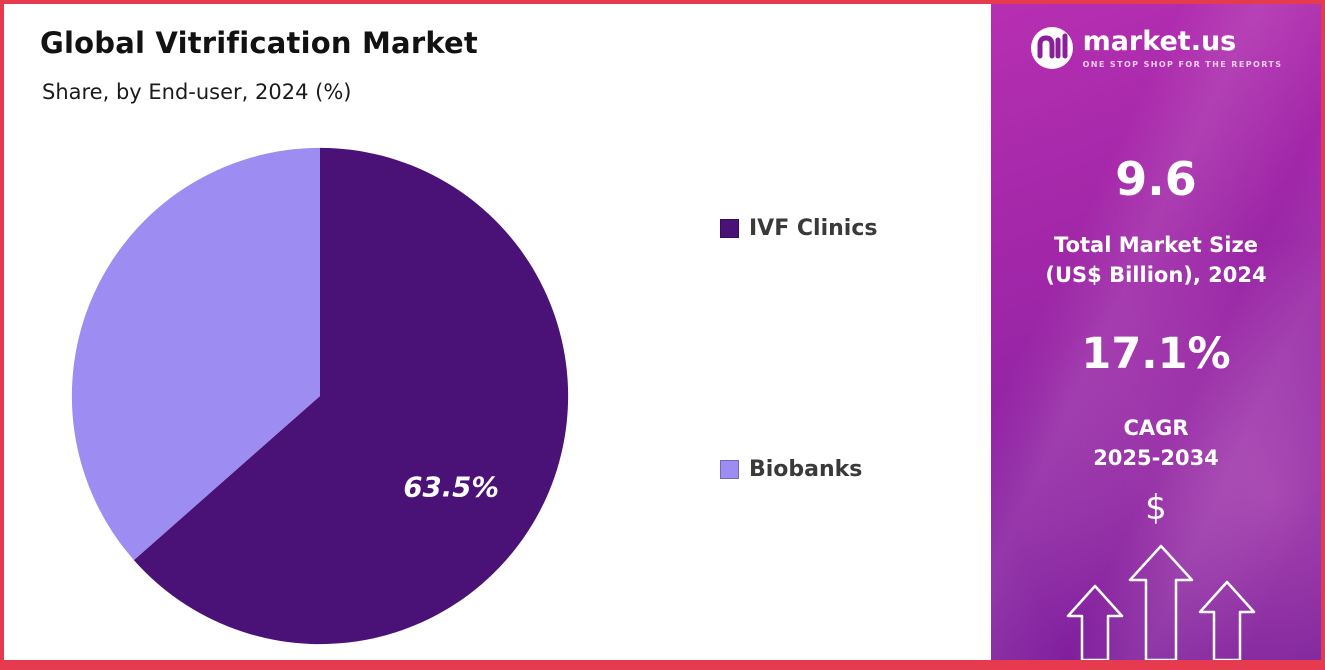 This screenshot has width=1325, height=670. Describe the element at coordinates (1156, 179) in the screenshot. I see `market-size-value: 9.6` at that location.